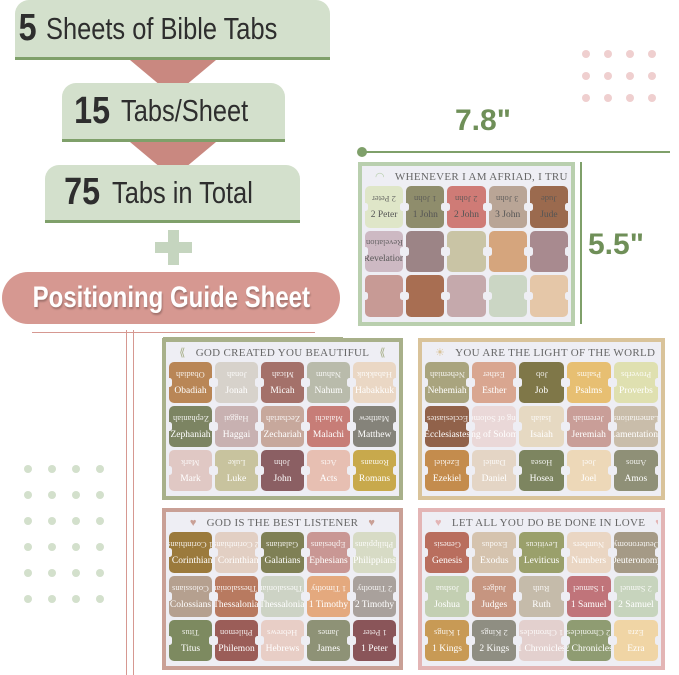  What do you see at coordinates (494, 418) in the screenshot?
I see `tab-label-mirrored: Song of Solomon` at bounding box center [494, 418].